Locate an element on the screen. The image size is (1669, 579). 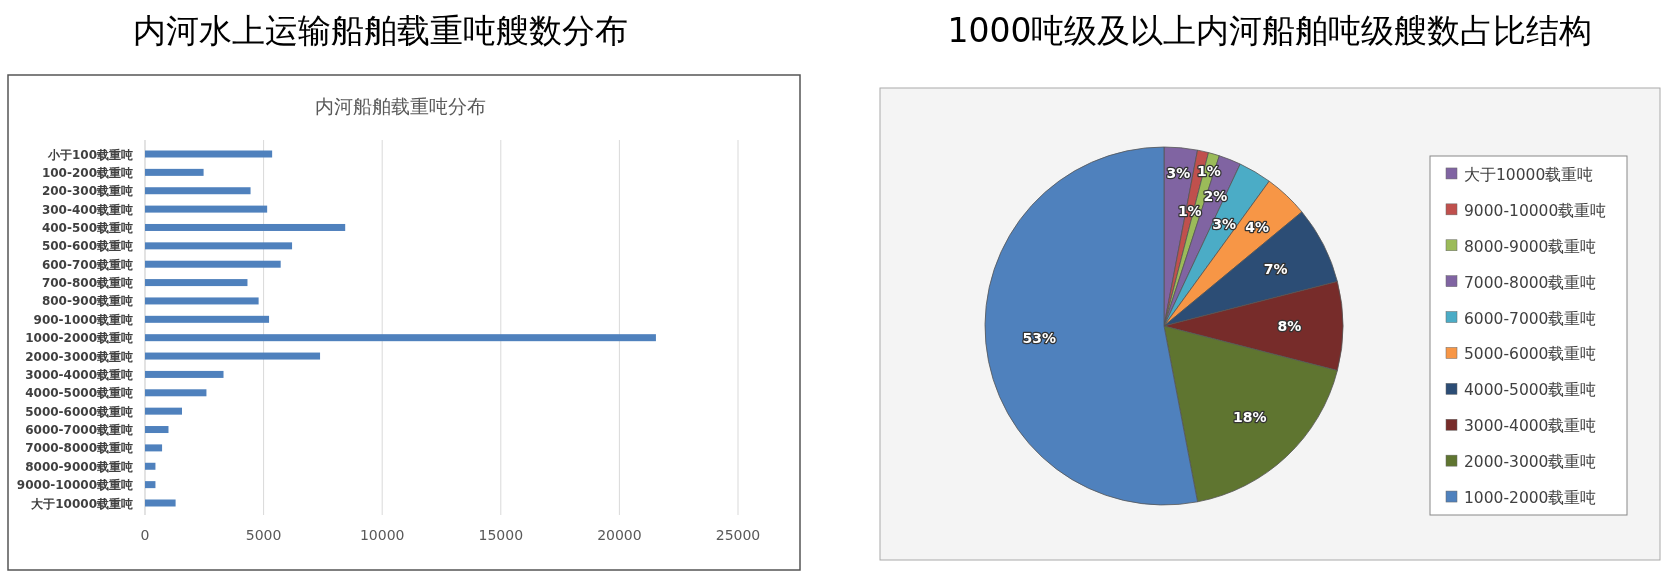
y-tick-label: 900-1000载重吨 is located at coordinates (83, 319).